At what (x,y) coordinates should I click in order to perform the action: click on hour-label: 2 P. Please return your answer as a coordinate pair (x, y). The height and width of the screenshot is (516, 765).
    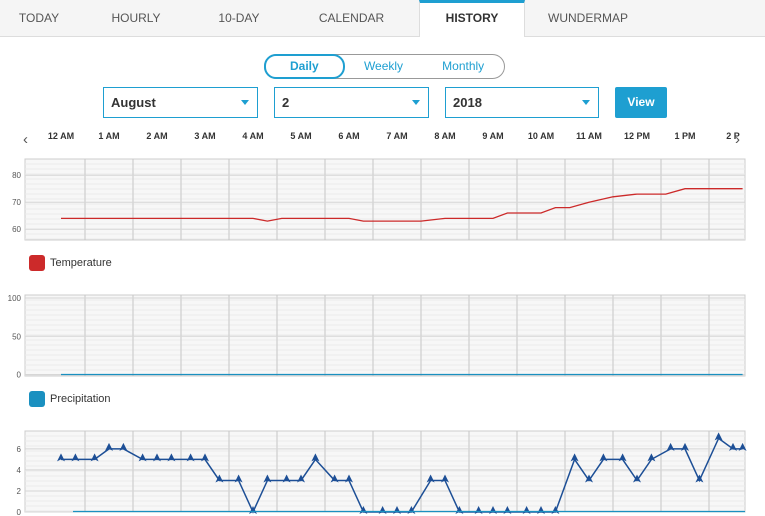
    Looking at the image, I should click on (733, 136).